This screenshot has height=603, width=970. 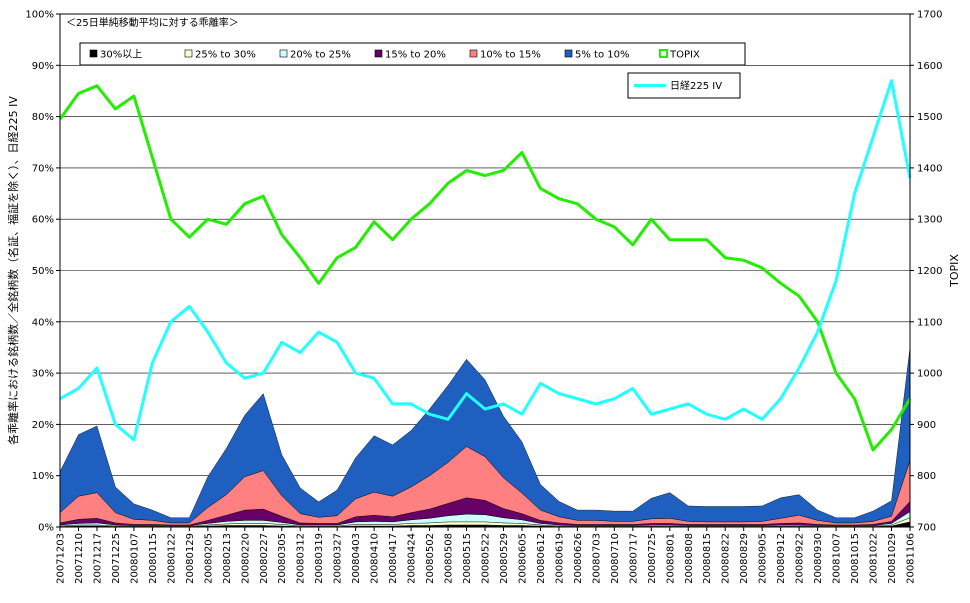 What do you see at coordinates (689, 558) in the screenshot?
I see `x-tick-label-34: 20080808` at bounding box center [689, 558].